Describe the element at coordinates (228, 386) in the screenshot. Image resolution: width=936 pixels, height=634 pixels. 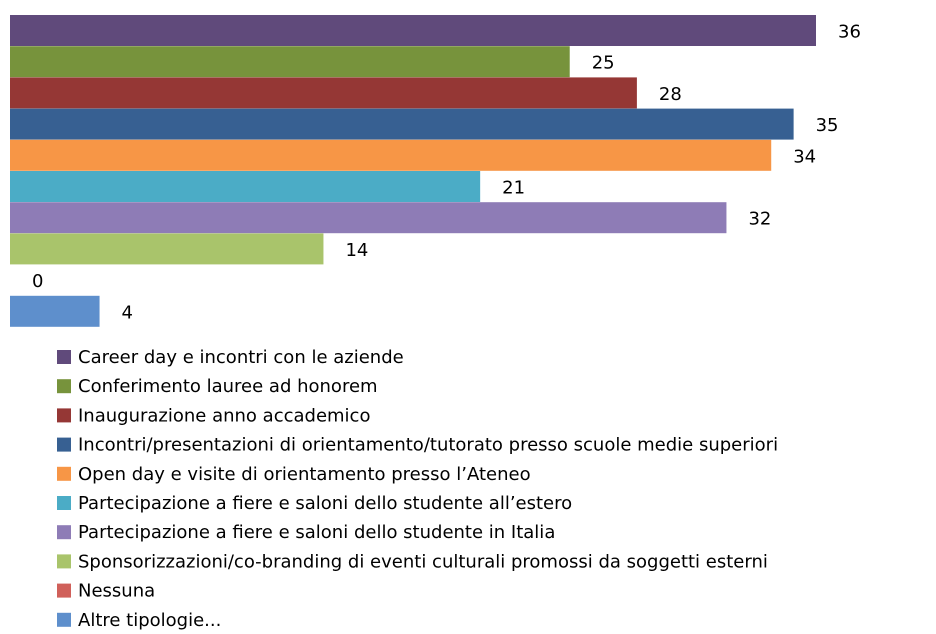
I see `legend-label: Conferimento lauree ad honorem` at that location.